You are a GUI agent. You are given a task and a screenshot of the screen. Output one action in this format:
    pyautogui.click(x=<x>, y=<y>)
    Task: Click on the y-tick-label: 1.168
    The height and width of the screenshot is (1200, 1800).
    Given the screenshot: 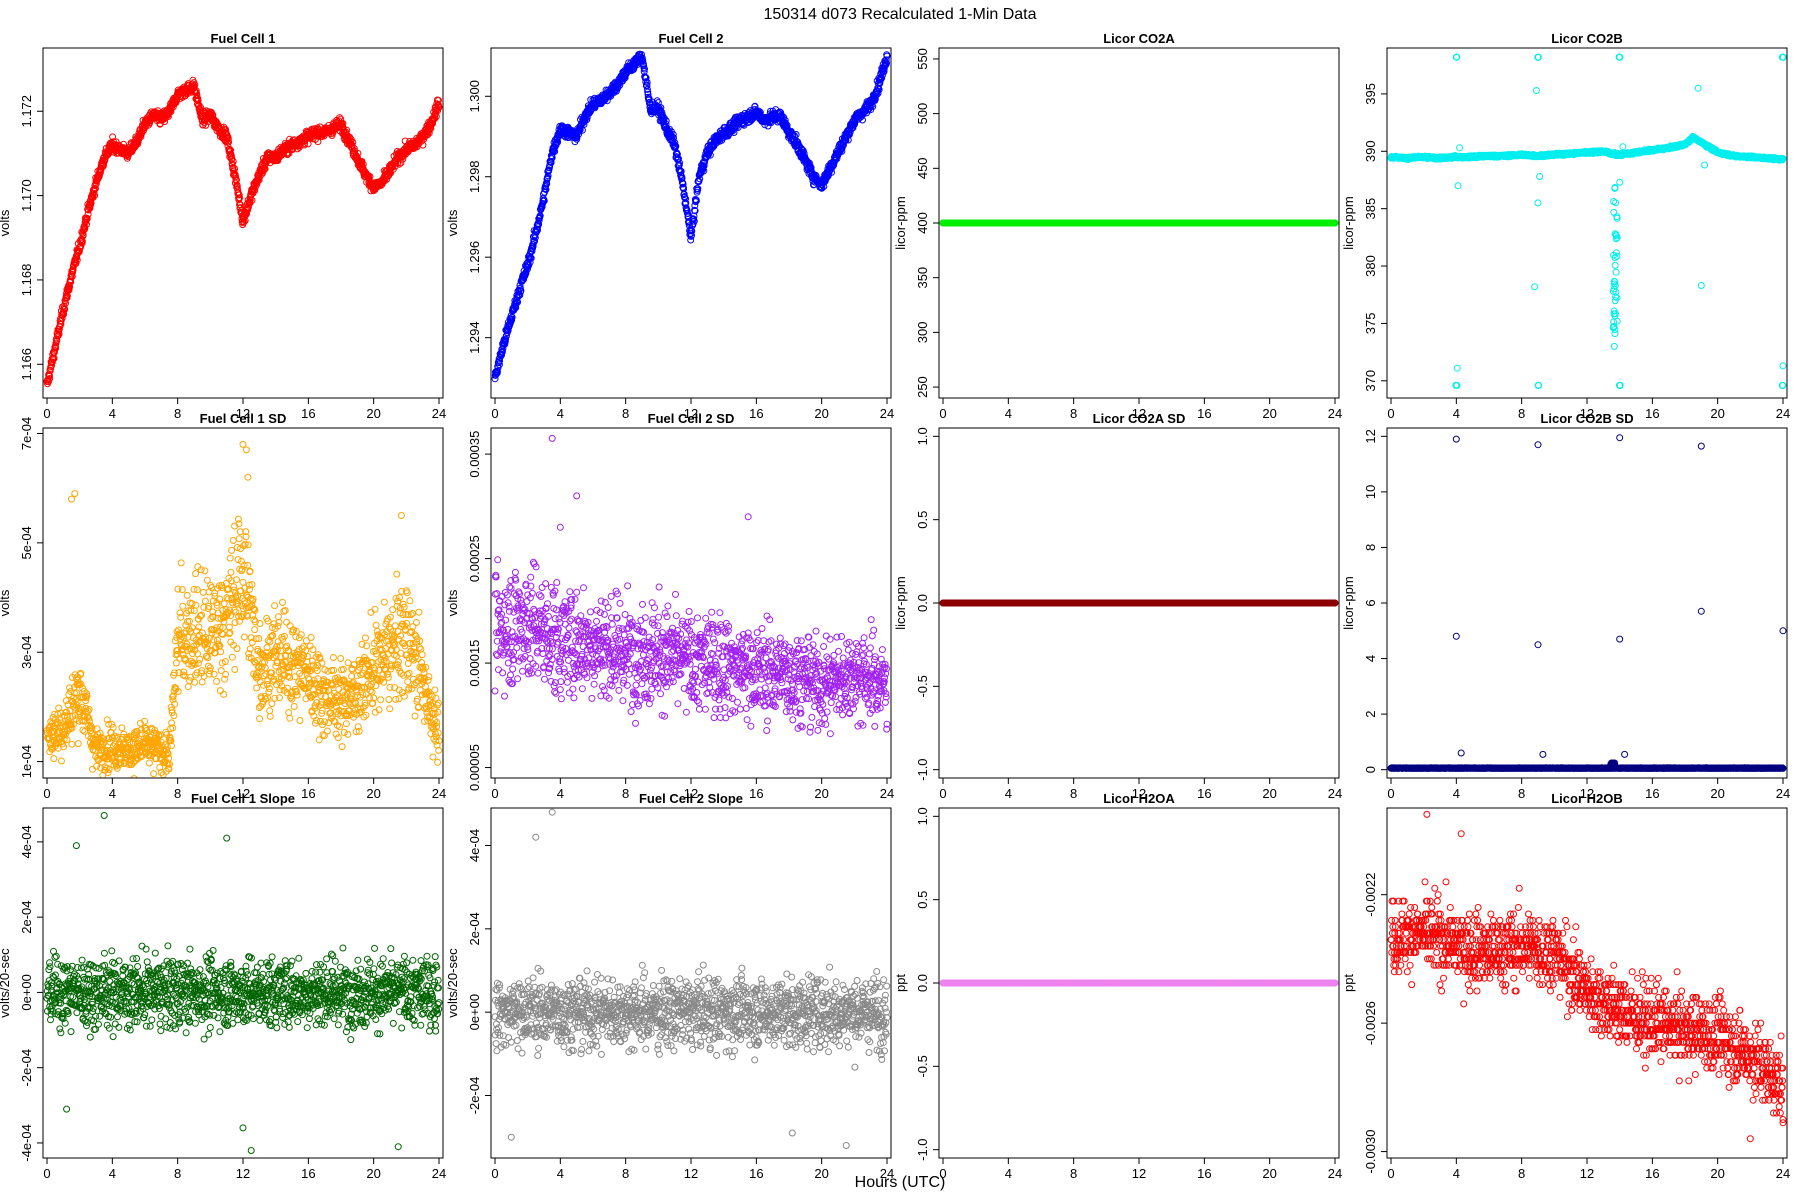 What is the action you would take?
    pyautogui.click(x=26, y=280)
    